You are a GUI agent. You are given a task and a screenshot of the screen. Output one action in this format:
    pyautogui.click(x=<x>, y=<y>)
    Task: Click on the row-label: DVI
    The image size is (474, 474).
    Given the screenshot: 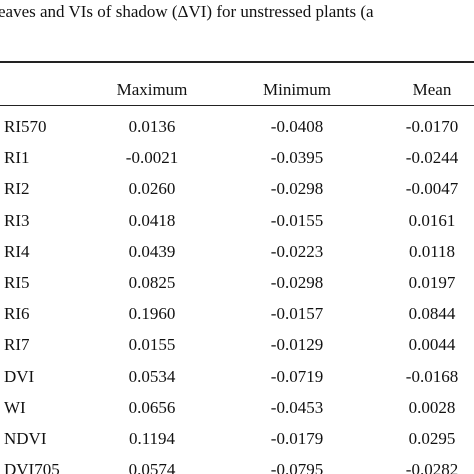 What is the action you would take?
    pyautogui.click(x=19, y=376)
    